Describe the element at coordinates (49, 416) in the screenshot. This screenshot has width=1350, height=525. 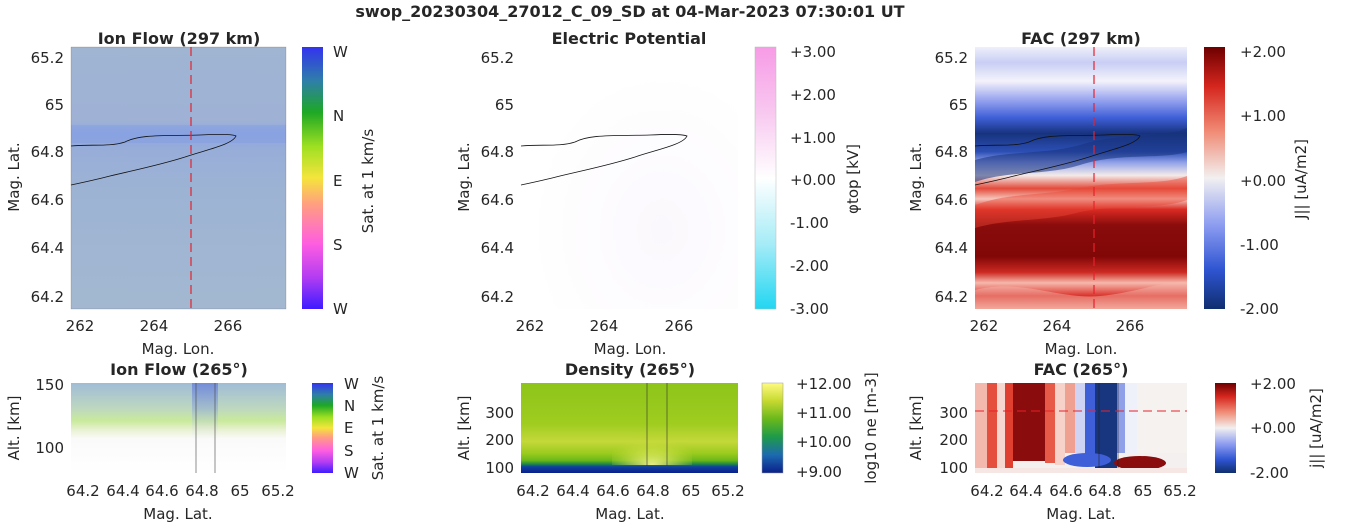
I see `y-ticks: 150 100` at that location.